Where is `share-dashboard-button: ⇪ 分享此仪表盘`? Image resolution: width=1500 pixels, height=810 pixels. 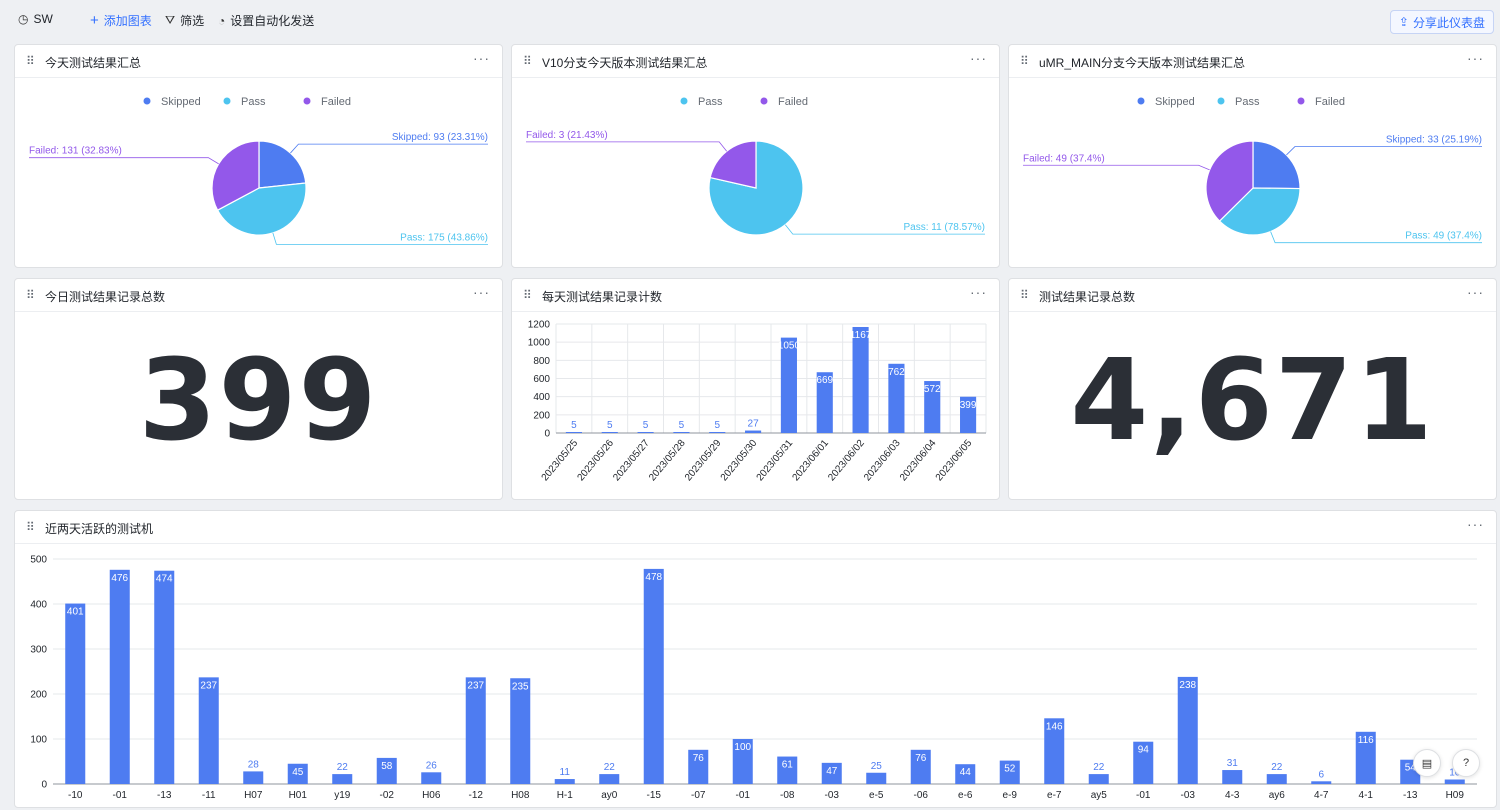 share-dashboard-button: ⇪ 分享此仪表盘 is located at coordinates (1441, 22).